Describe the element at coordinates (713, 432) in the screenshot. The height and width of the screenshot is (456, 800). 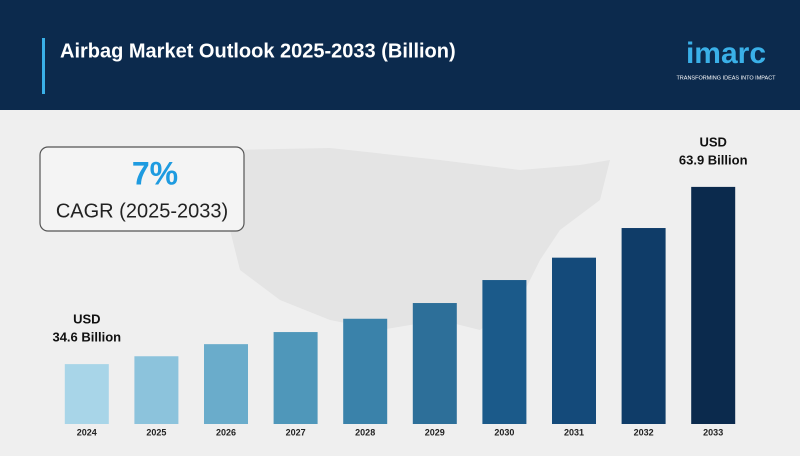
I see `x-tick-label: 2033` at that location.